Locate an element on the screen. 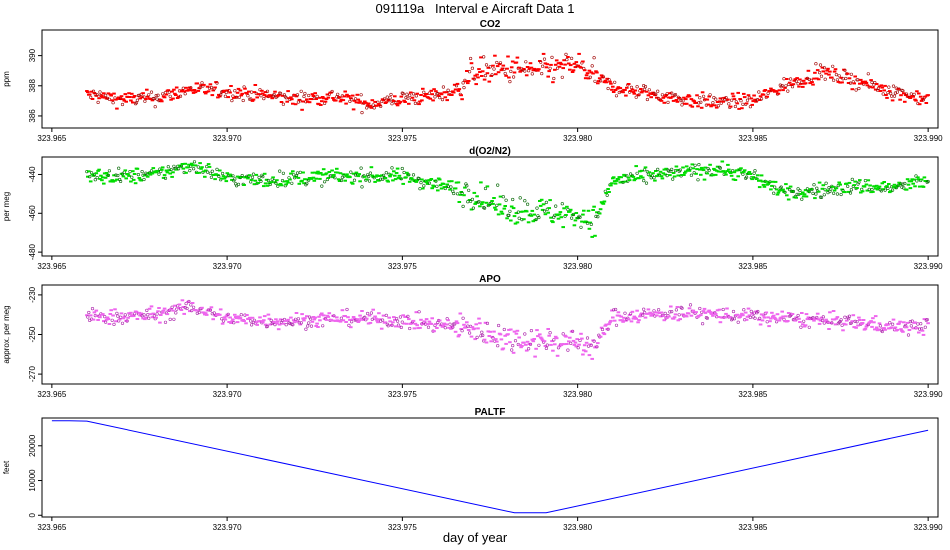 The height and width of the screenshot is (550, 950). x-tick-label: 323.965 is located at coordinates (51, 266).